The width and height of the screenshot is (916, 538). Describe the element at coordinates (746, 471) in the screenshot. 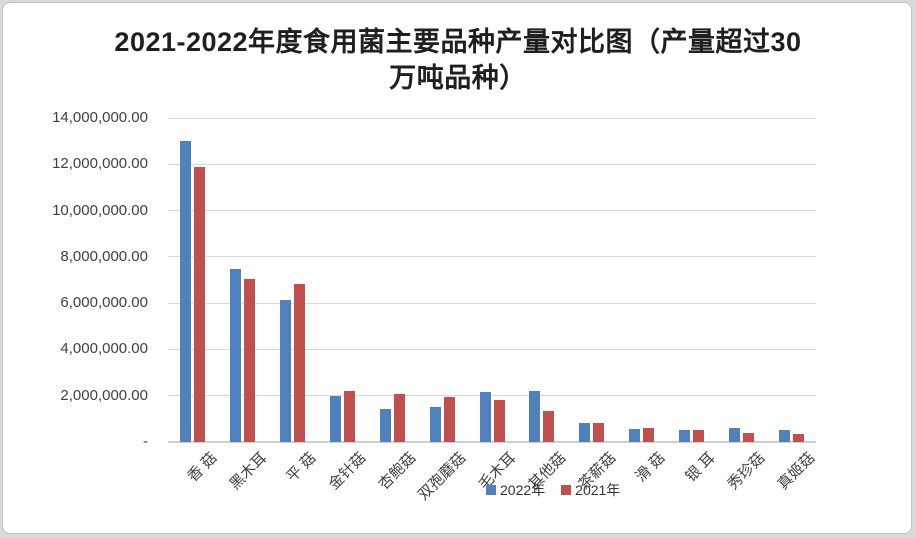

I see `x-axis-category-label: 秀珍菇` at that location.